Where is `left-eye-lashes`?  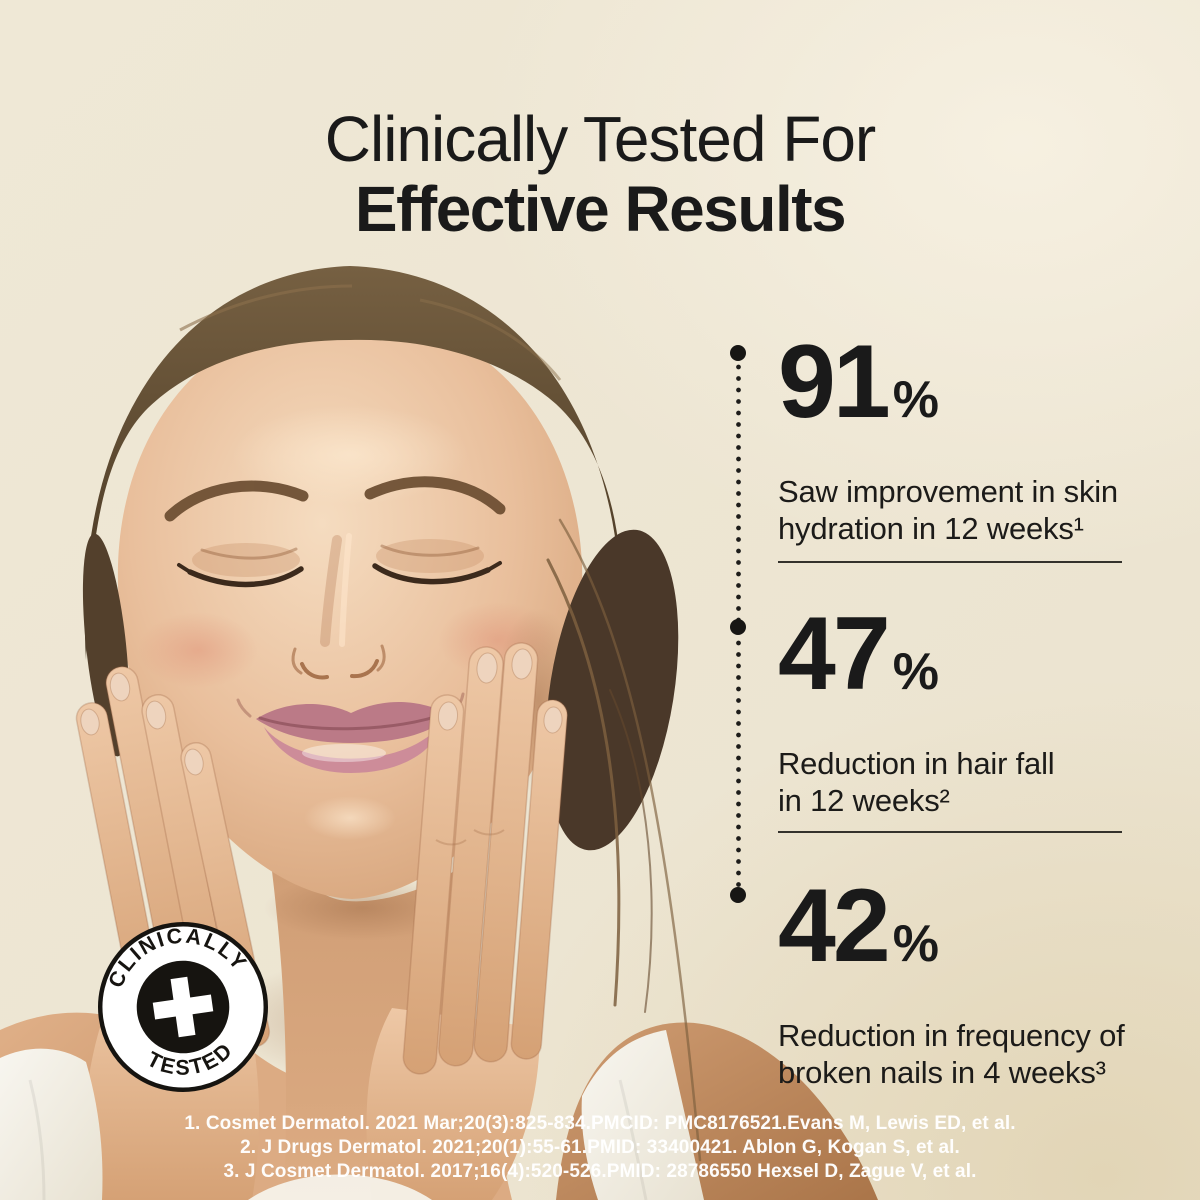 left-eye-lashes is located at coordinates (245, 577).